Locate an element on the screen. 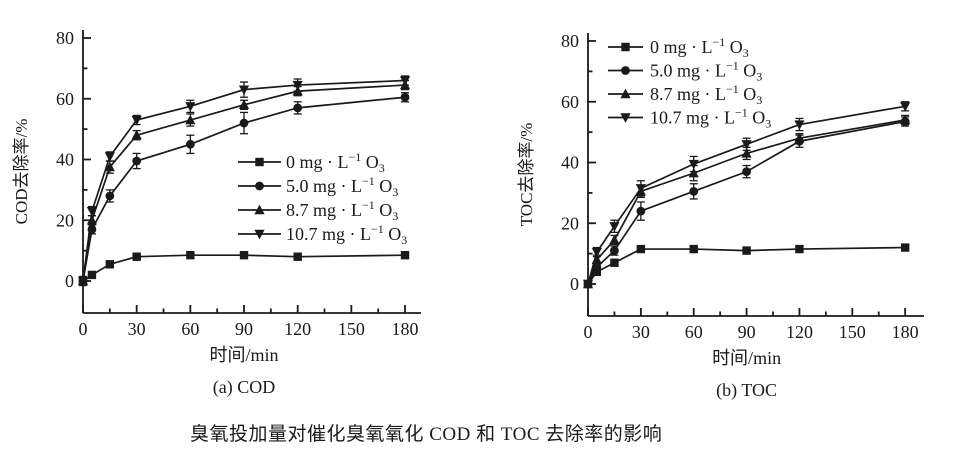 The width and height of the screenshot is (961, 452). legend-label: 8.7 mg · L−1 O3 is located at coordinates (342, 210).